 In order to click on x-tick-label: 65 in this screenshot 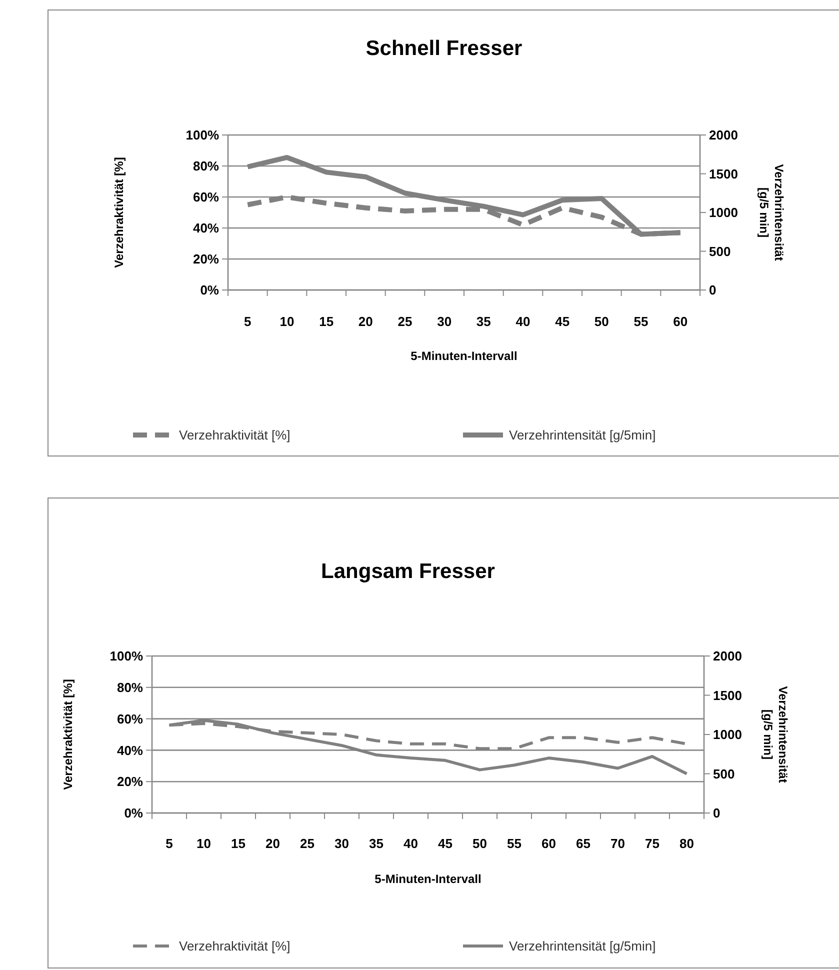, I will do `click(583, 843)`.